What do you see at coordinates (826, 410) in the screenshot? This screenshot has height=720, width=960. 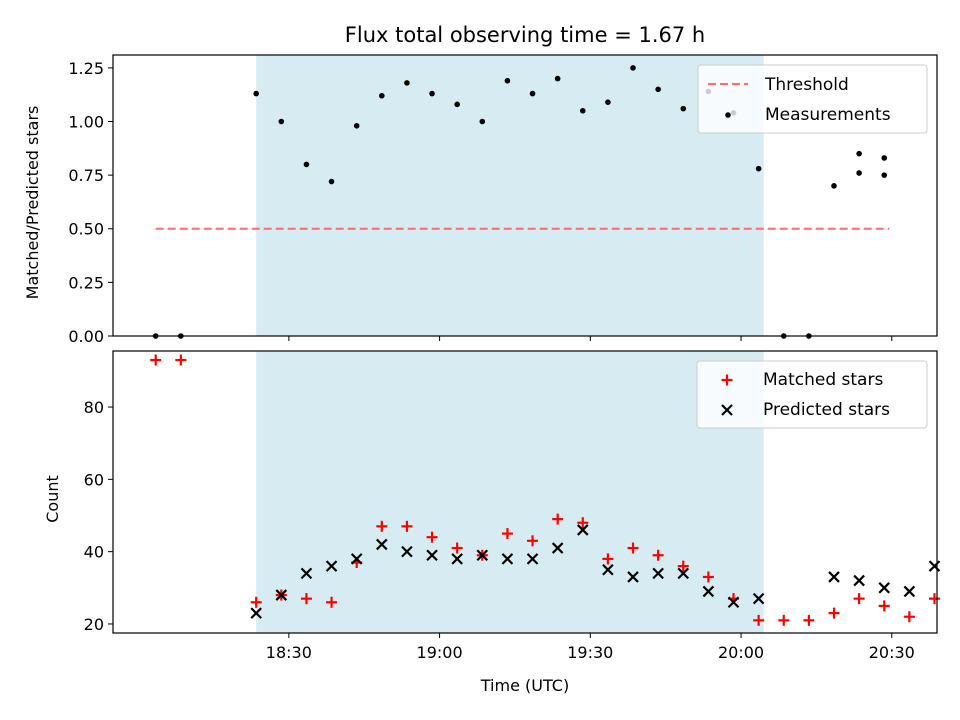 I see `legend-predicted-label: Predicted stars` at bounding box center [826, 410].